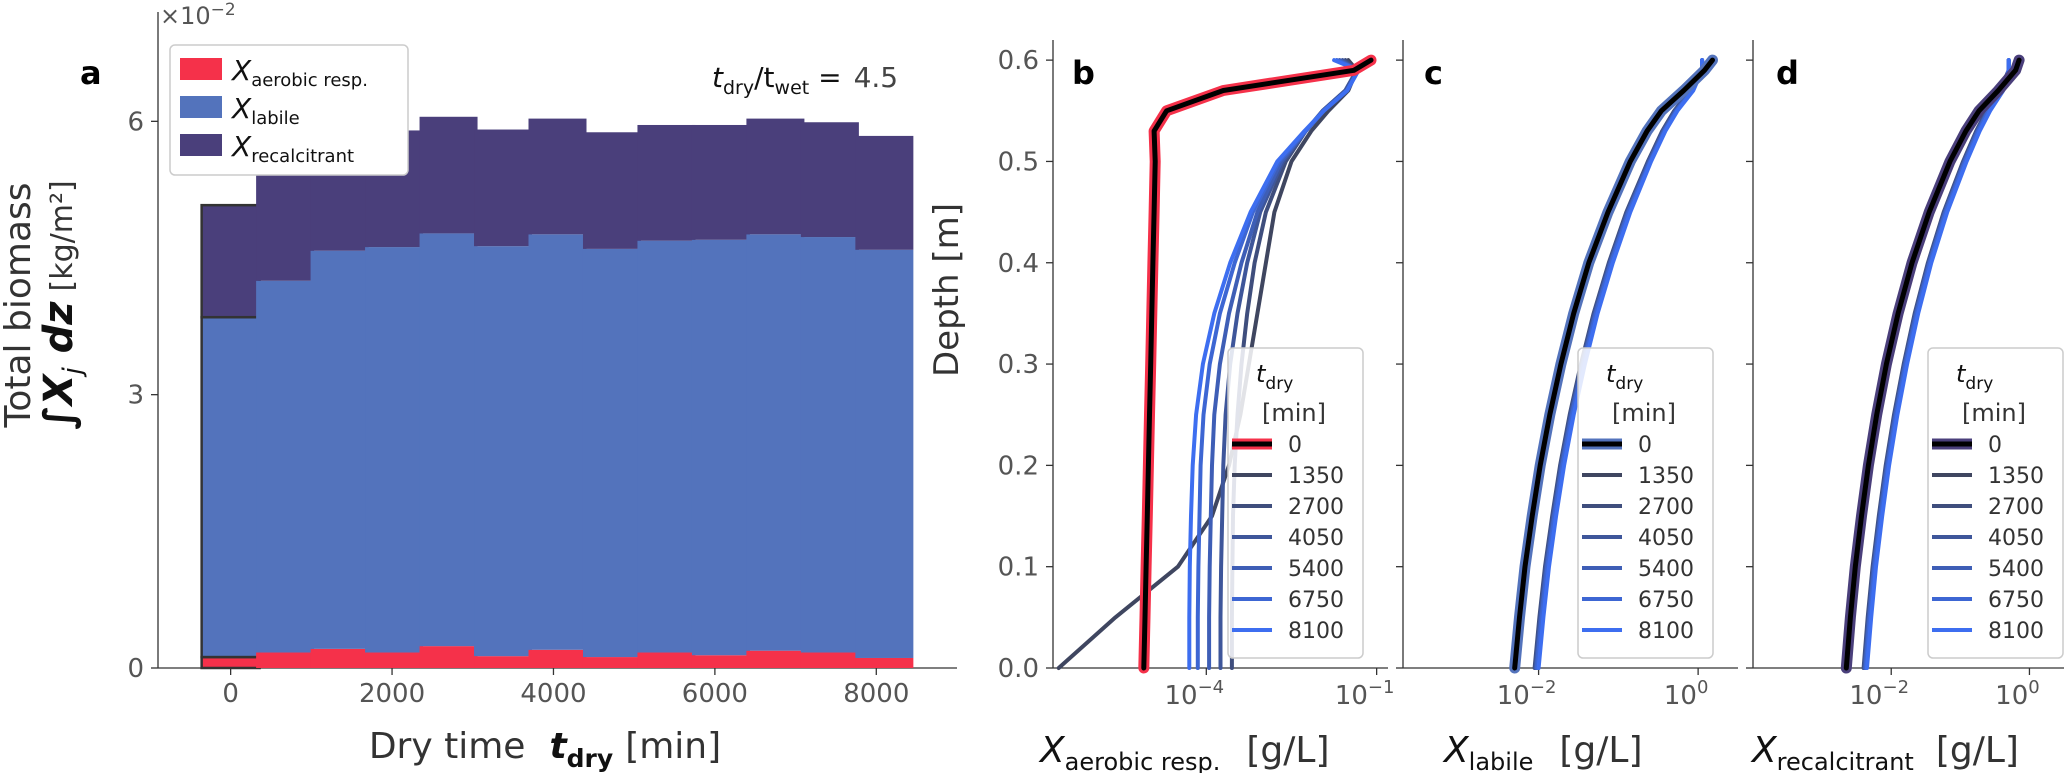 This screenshot has height=773, width=2067. Describe the element at coordinates (265, 110) in the screenshot. I see `legend-label-labile: Xlabile` at that location.